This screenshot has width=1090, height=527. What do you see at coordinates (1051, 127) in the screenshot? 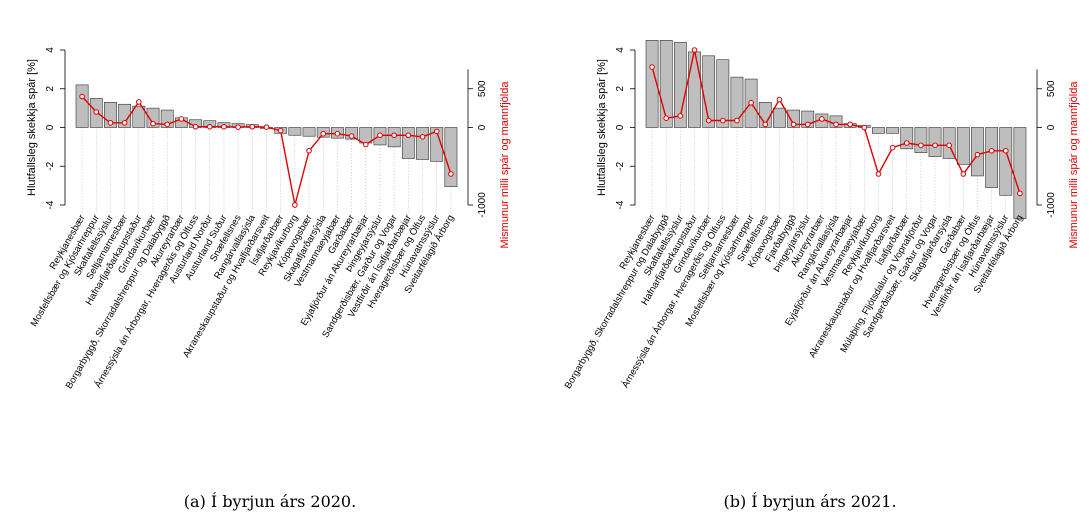
I see `right-axis-tick-label: 0` at bounding box center [1051, 127].